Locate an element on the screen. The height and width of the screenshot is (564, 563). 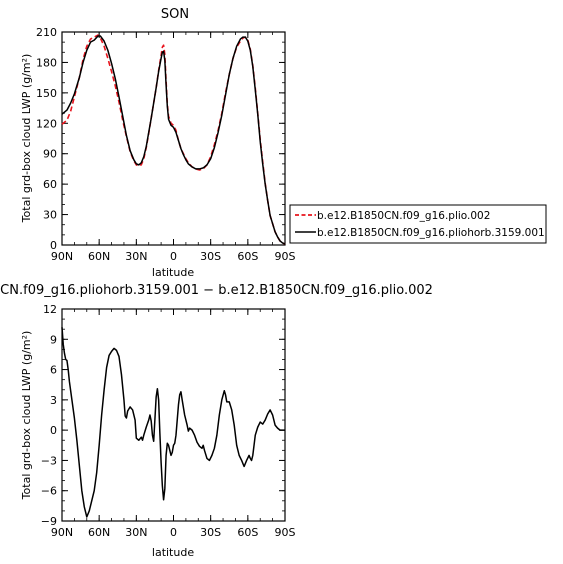
y-tick-label: 9 is located at coordinates (53, 339).